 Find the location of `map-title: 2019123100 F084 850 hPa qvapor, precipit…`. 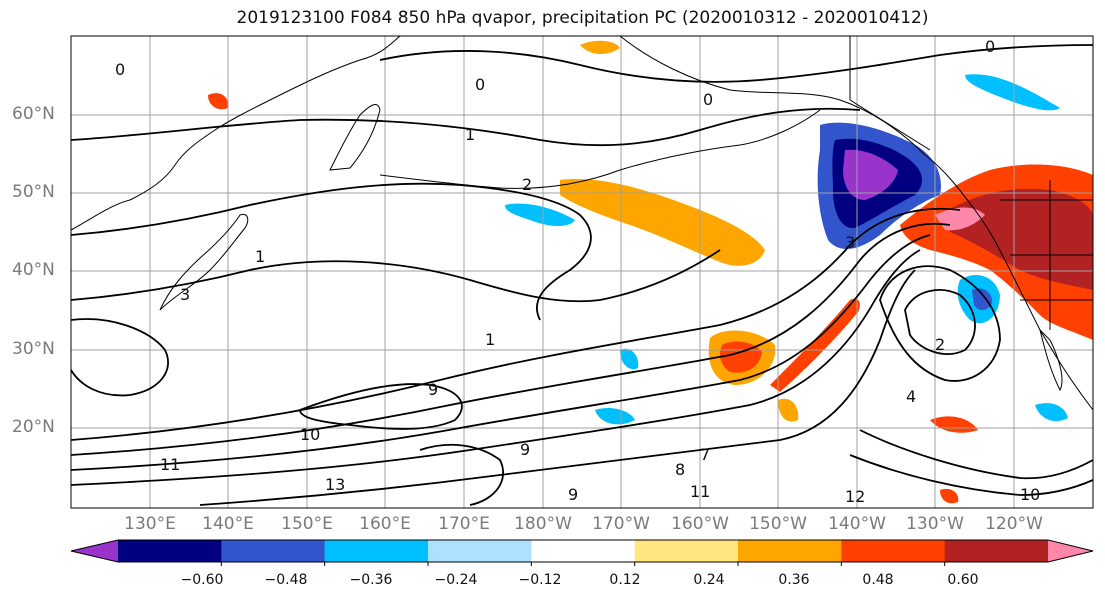

map-title: 2019123100 F084 850 hPa qvapor, precipit… is located at coordinates (582, 18).